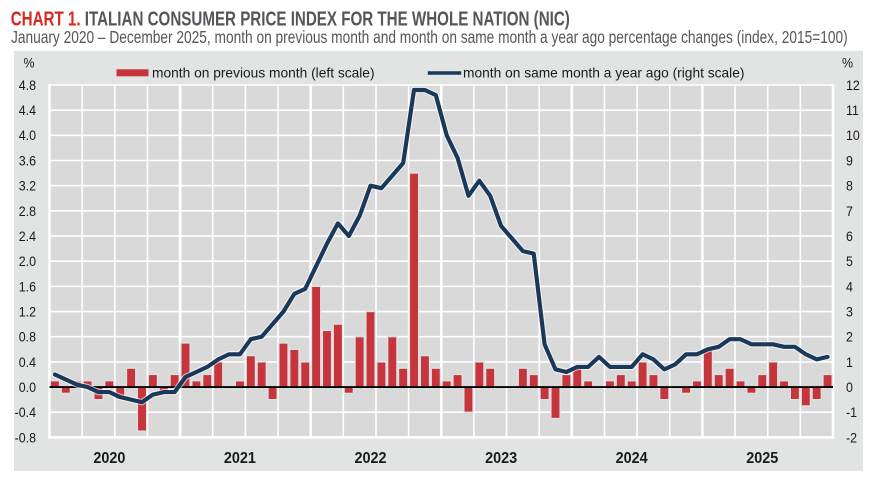  What do you see at coordinates (849, 161) in the screenshot?
I see `svg-text: 9` at bounding box center [849, 161].